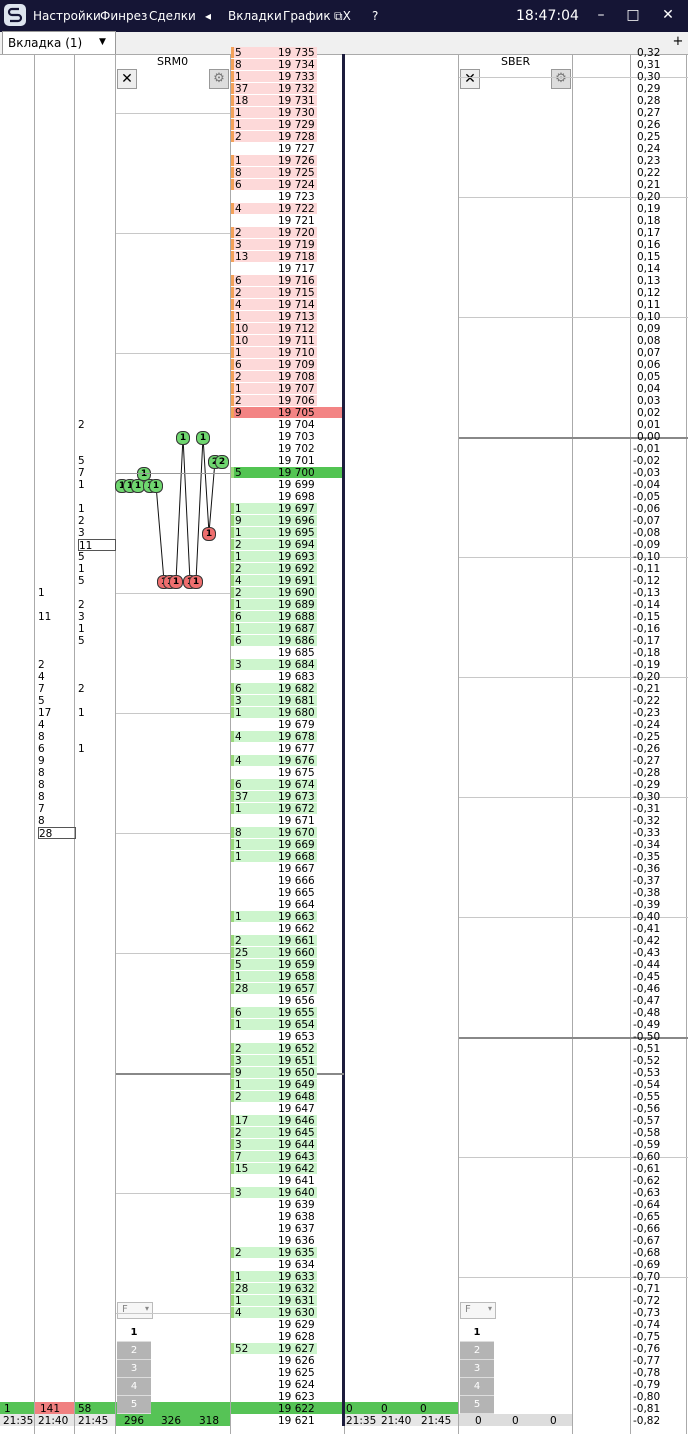 This screenshot has height=1434, width=688. What do you see at coordinates (124, 16) in the screenshot?
I see `menu-finres: Финрез` at bounding box center [124, 16].